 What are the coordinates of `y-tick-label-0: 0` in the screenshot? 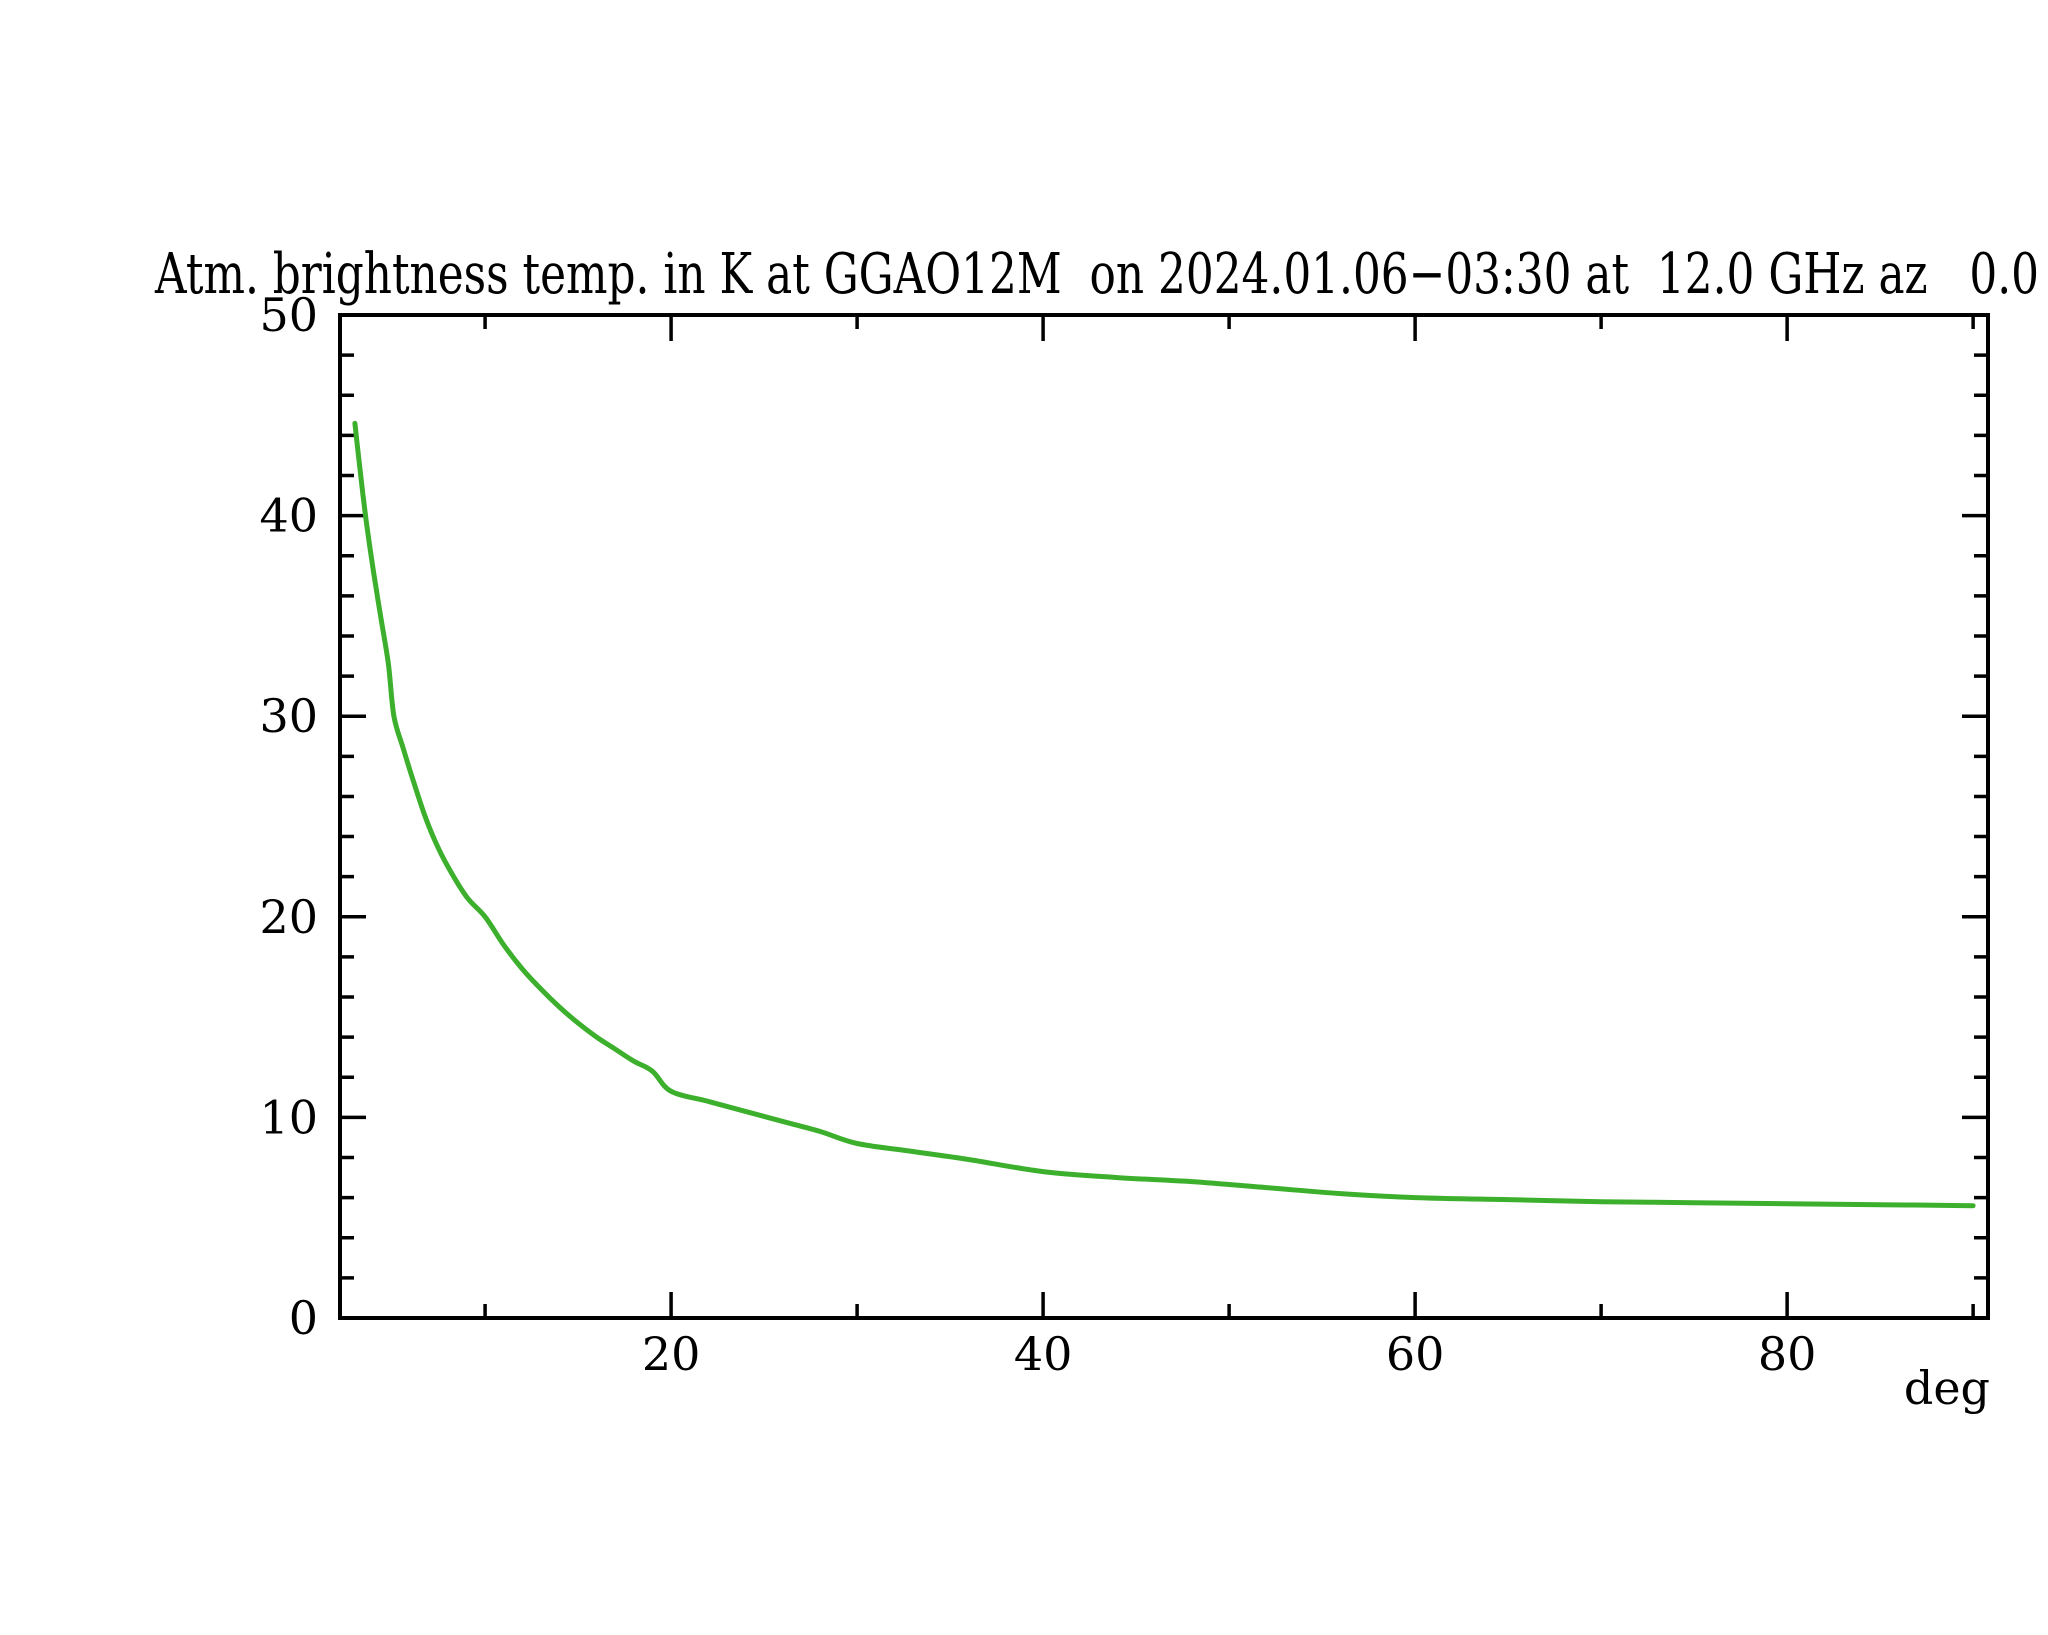 It's located at (303, 1318).